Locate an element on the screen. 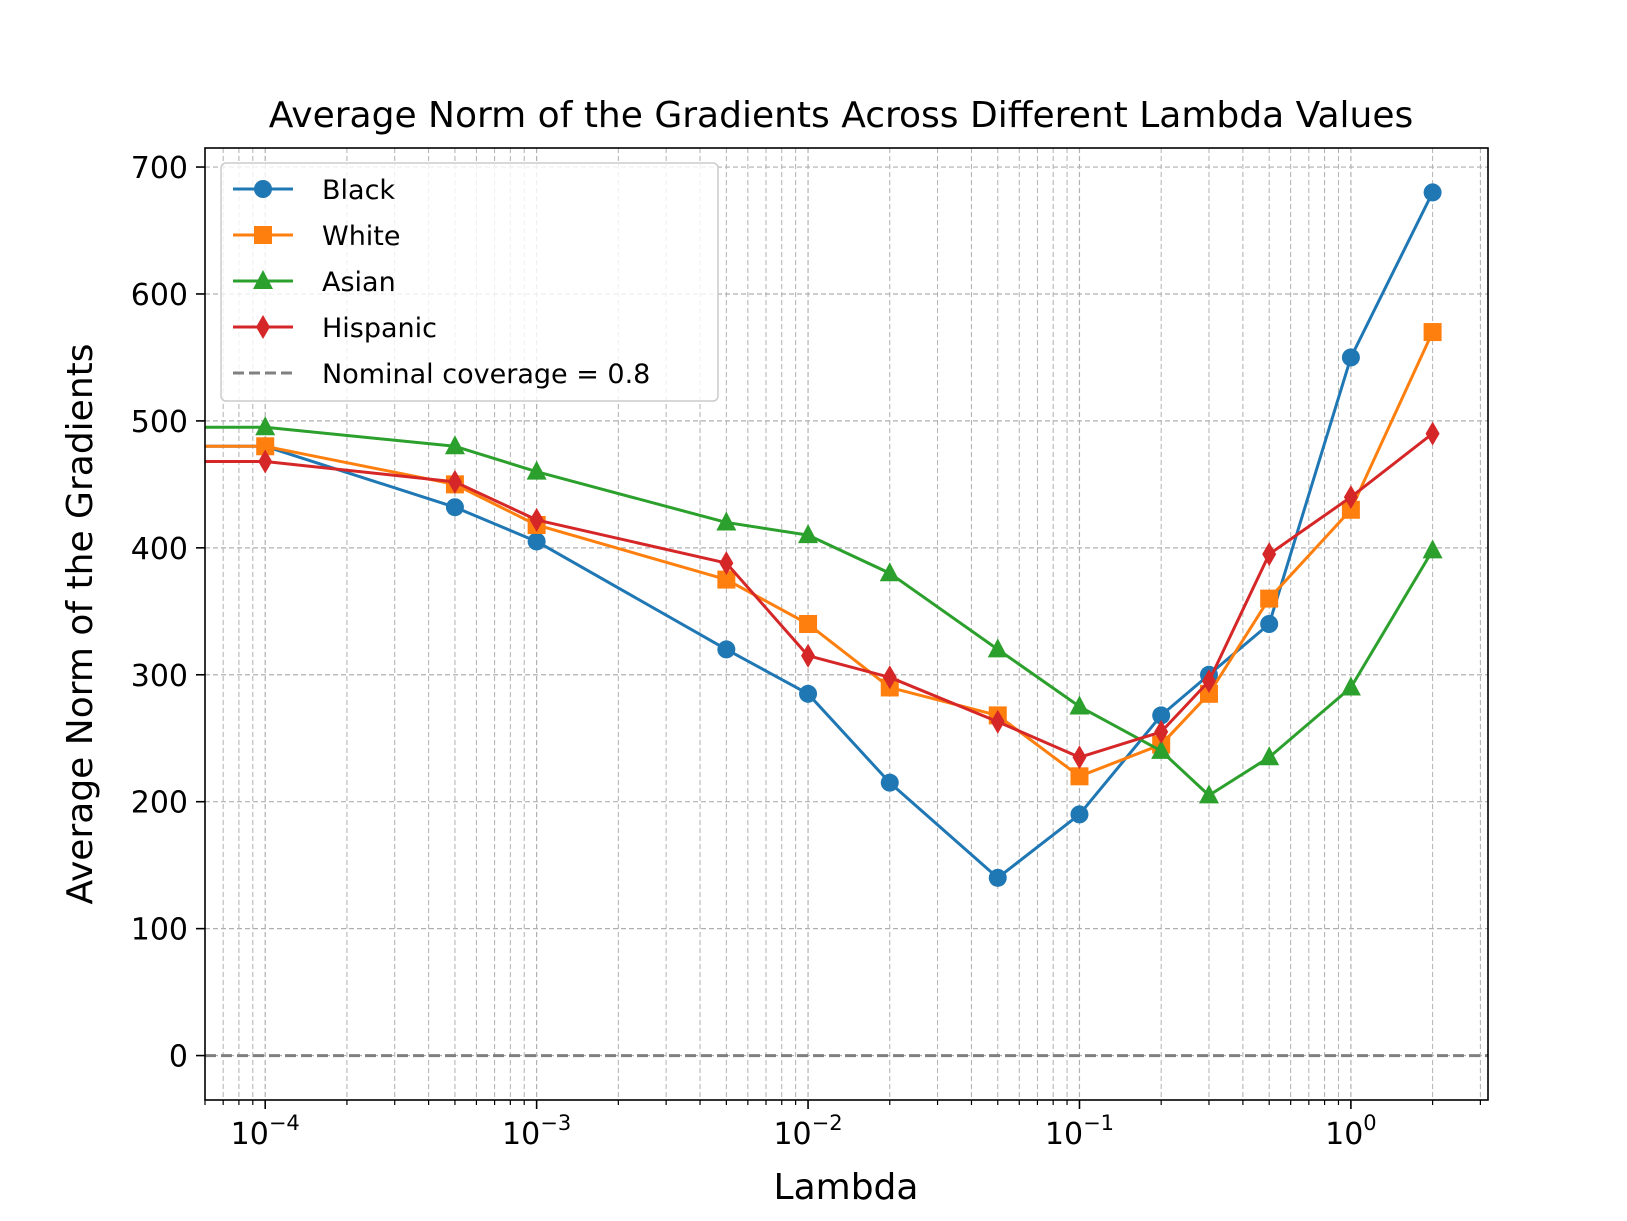  y-tick-label: 100 is located at coordinates (159, 930).